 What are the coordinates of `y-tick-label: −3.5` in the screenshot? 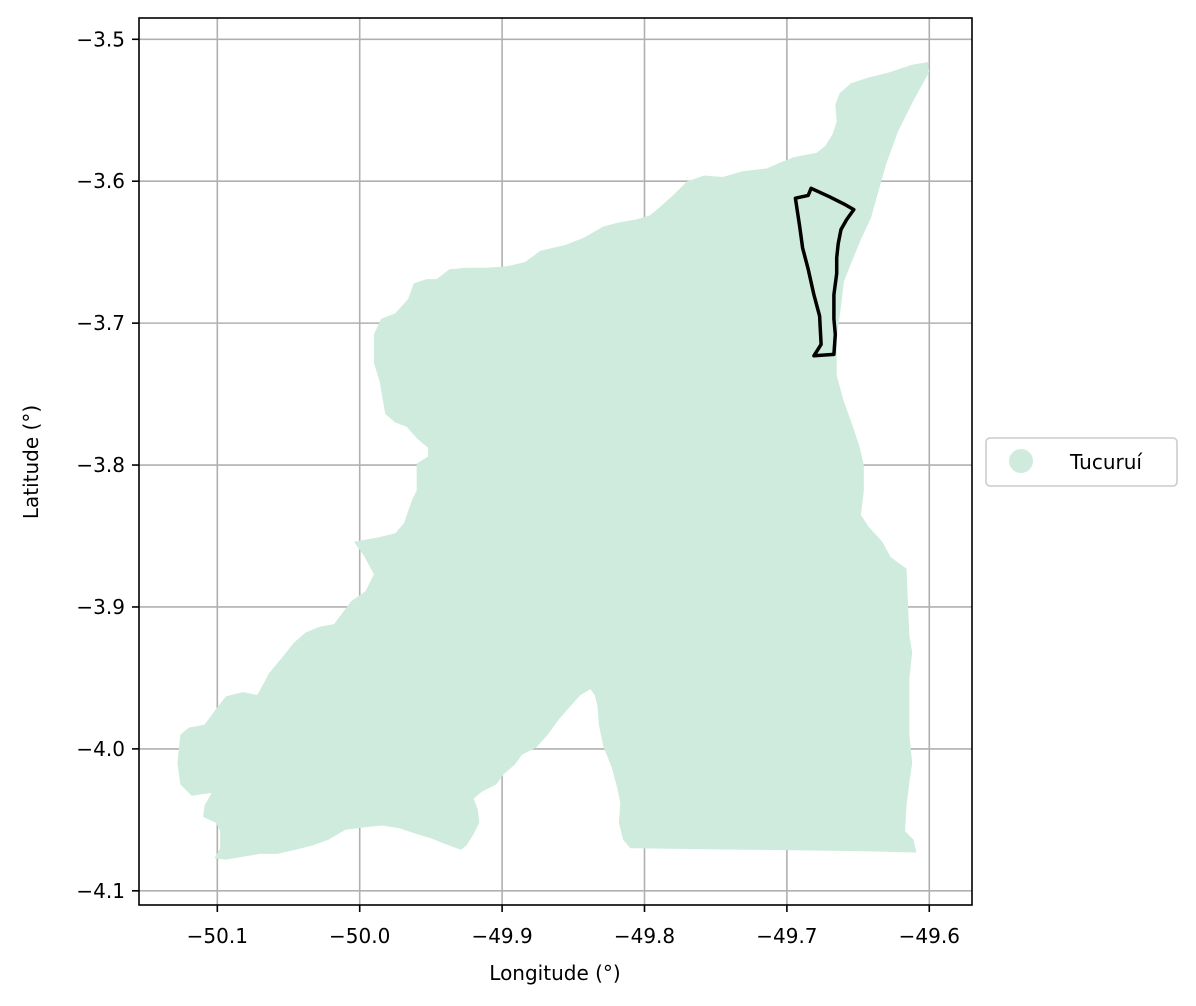 It's located at (100, 39).